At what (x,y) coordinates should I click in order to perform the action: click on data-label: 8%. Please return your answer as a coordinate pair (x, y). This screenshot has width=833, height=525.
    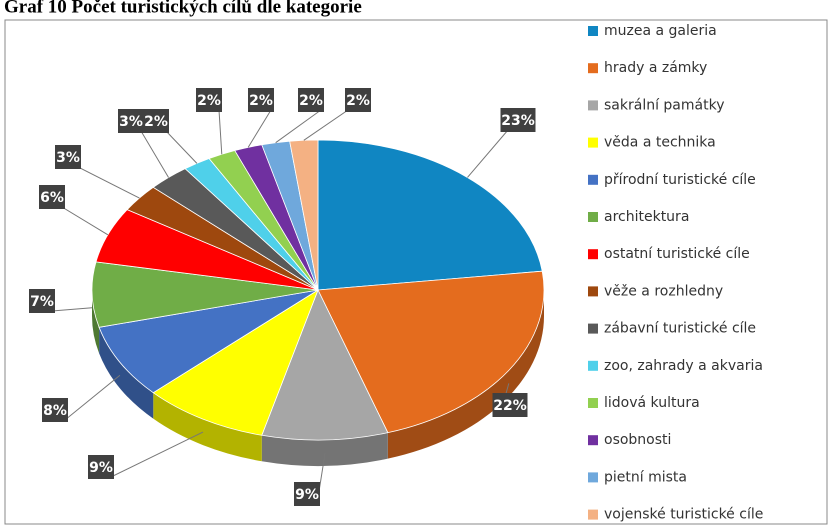
    Looking at the image, I should click on (55, 411).